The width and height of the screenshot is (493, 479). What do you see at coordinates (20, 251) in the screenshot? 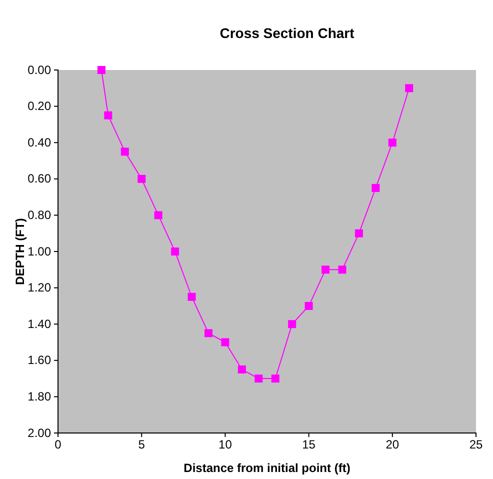
I see `y-axis-title: DEPTH (FT)` at bounding box center [20, 251].